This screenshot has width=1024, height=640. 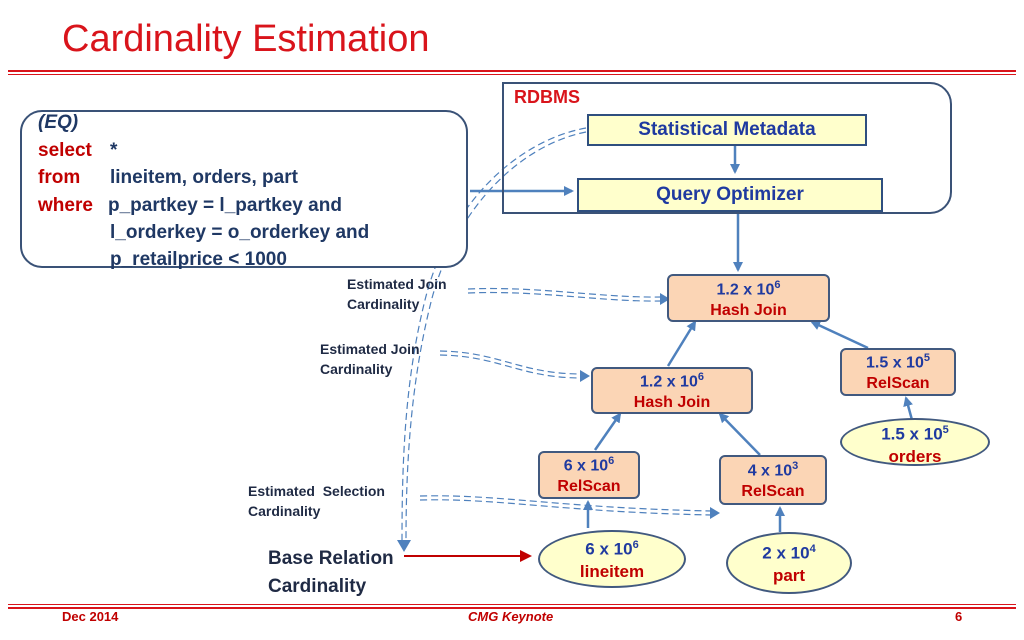 I want to click on orders-name: orders, so click(x=915, y=456).